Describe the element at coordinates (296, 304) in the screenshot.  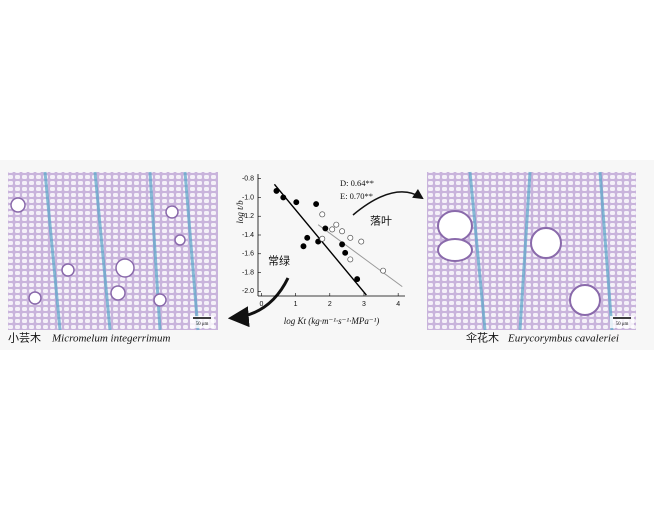
I see `x-tick-label: 1` at that location.